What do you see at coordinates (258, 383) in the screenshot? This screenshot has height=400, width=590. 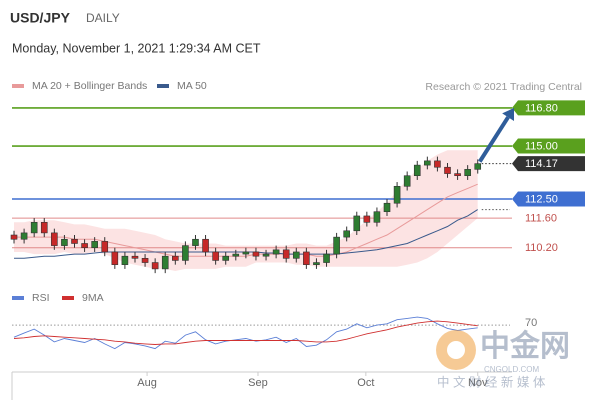 I see `x-tick-label: Sep` at bounding box center [258, 383].